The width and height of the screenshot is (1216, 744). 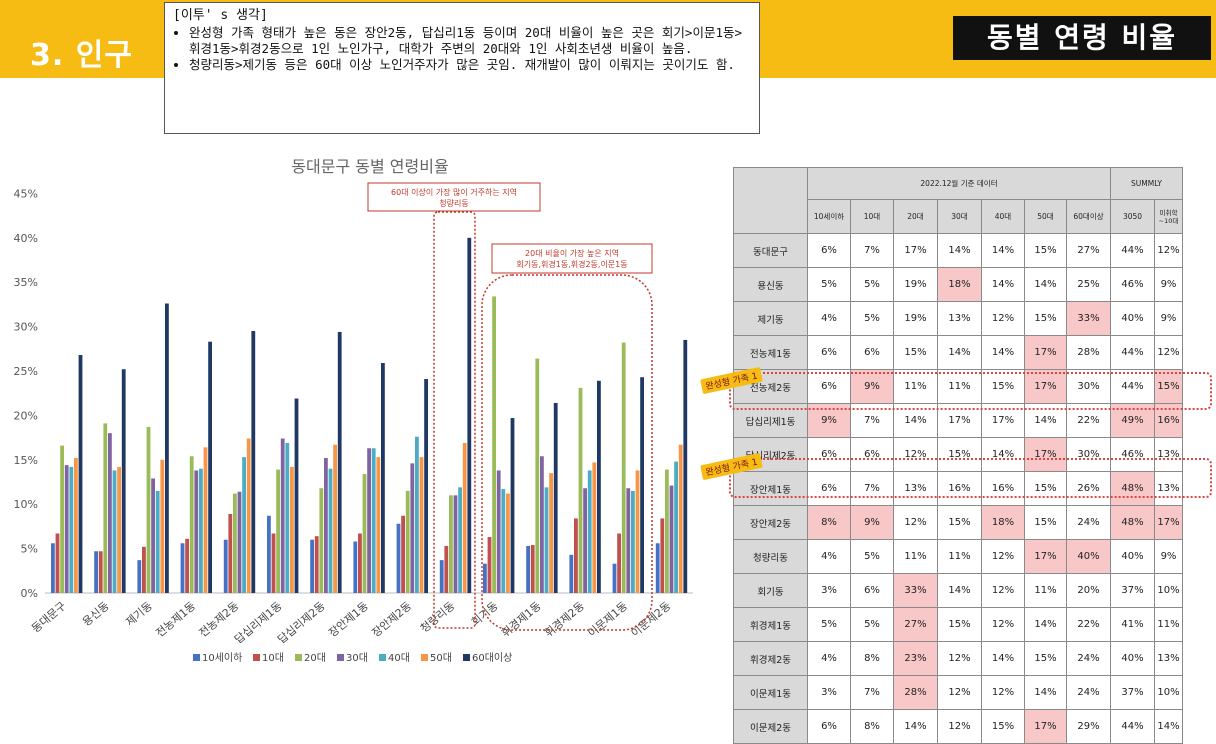 What do you see at coordinates (1088, 522) in the screenshot?
I see `table-cell: 24%` at bounding box center [1088, 522].